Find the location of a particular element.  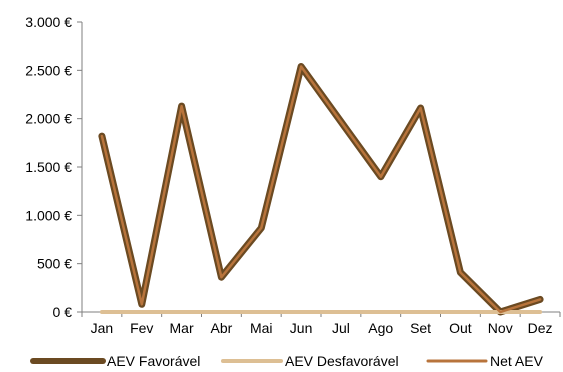

chart-legend: AEV Favorável AEV Desfavorável Net AEV is located at coordinates (287, 361).